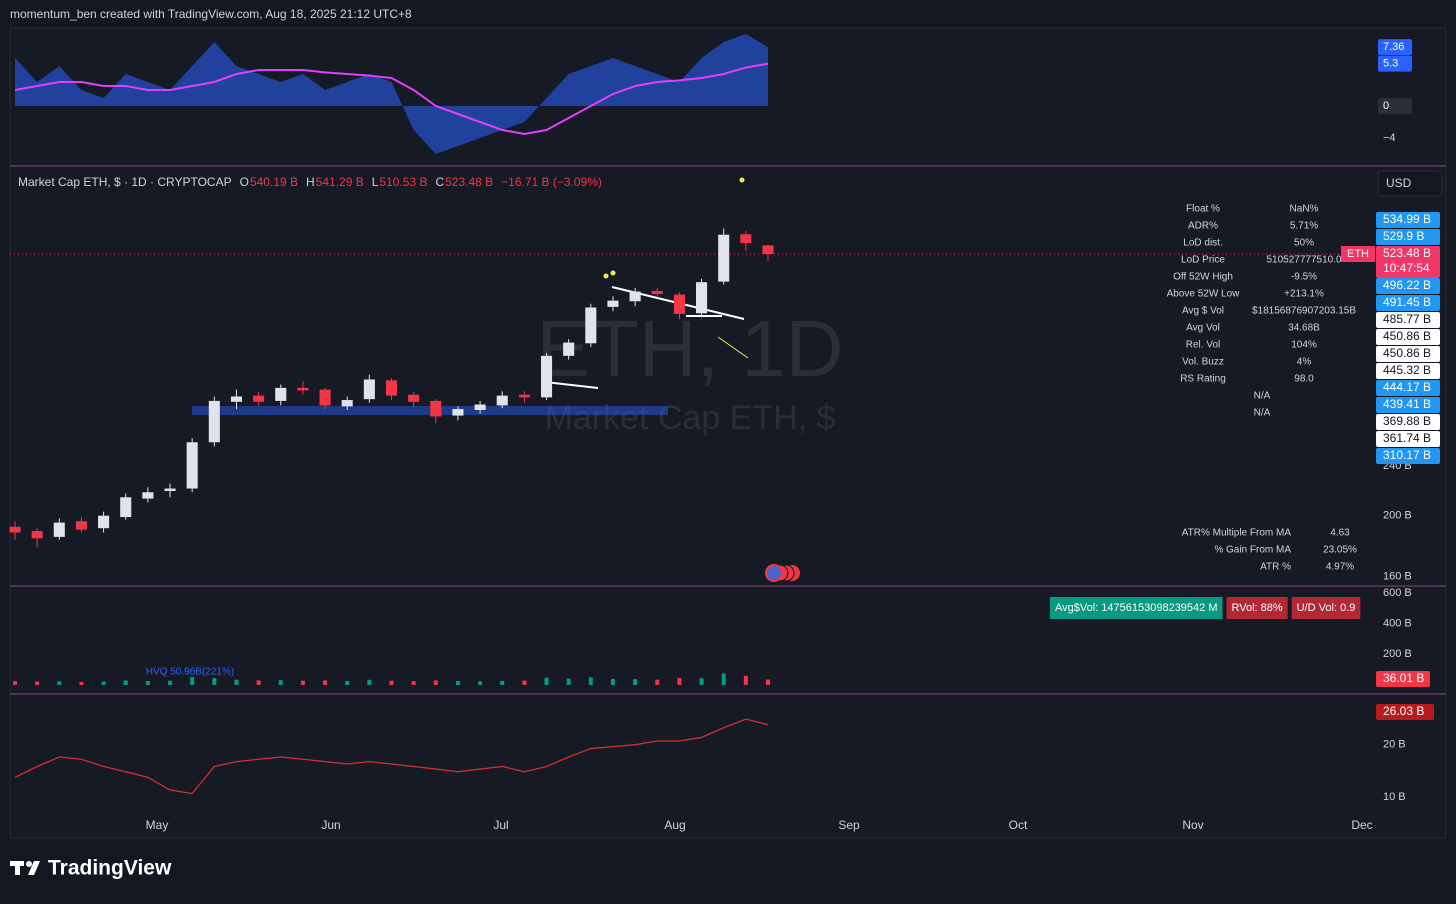 The image size is (1456, 904). What do you see at coordinates (391, 99) in the screenshot?
I see `indicator-line` at bounding box center [391, 99].